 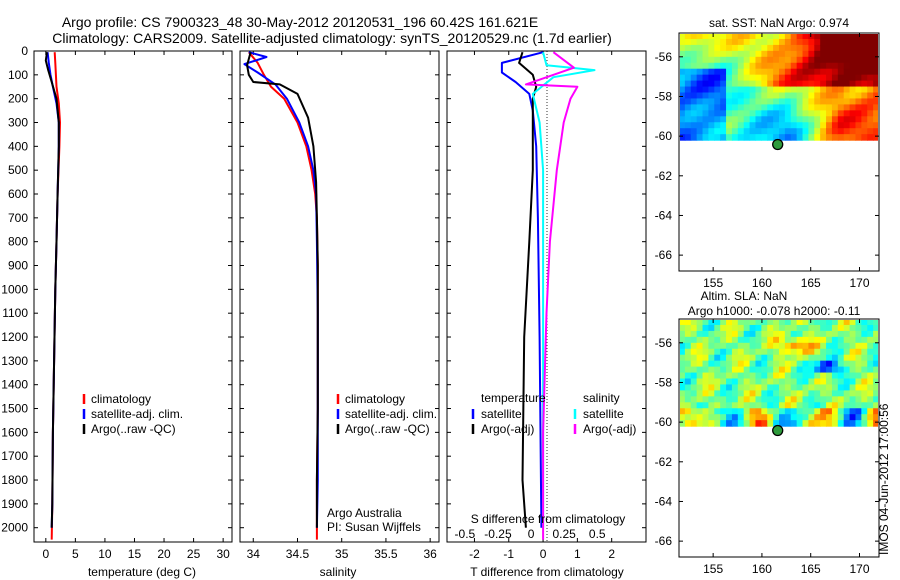 What do you see at coordinates (513, 398) in the screenshot?
I see `legend-group-title: temperature` at bounding box center [513, 398].